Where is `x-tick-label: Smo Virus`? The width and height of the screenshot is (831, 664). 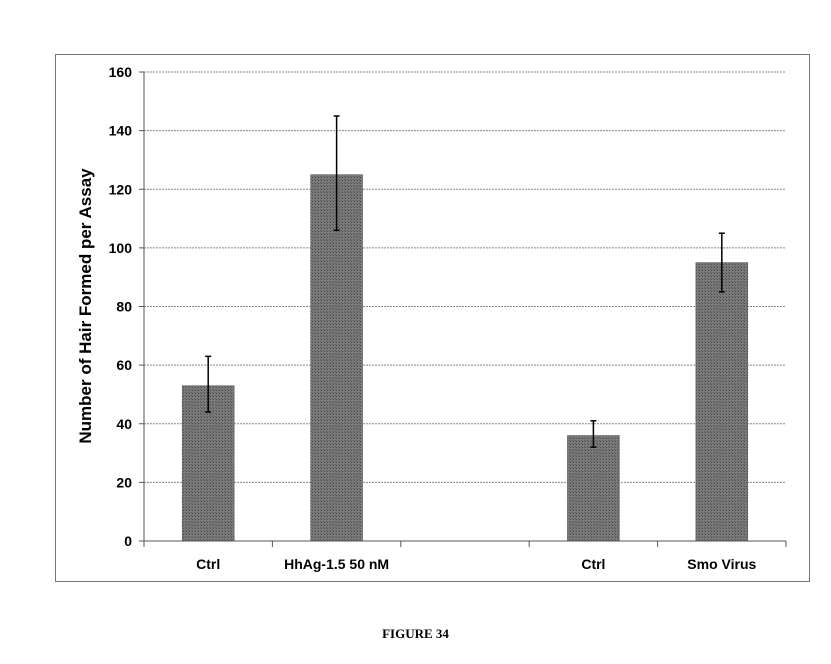
x-tick-label: Smo Virus is located at coordinates (721, 564).